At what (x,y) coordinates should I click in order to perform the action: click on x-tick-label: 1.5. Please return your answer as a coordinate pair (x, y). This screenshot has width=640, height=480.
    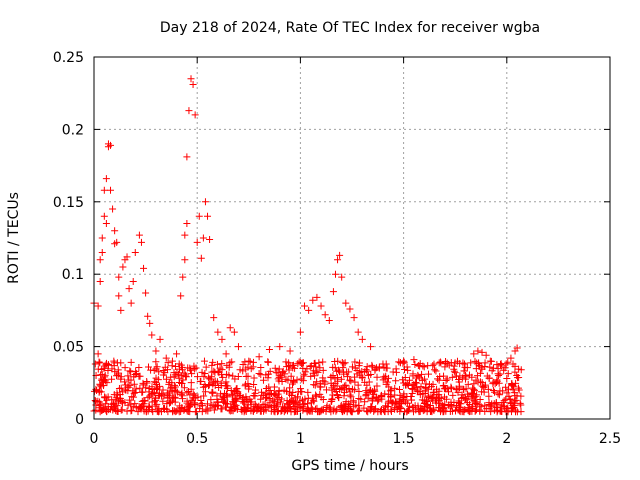
    Looking at the image, I should click on (403, 439).